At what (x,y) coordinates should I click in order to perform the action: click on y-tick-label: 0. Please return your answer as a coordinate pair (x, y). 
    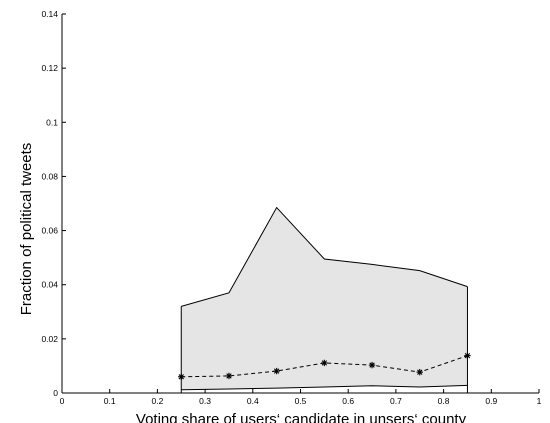
    Looking at the image, I should click on (55, 393).